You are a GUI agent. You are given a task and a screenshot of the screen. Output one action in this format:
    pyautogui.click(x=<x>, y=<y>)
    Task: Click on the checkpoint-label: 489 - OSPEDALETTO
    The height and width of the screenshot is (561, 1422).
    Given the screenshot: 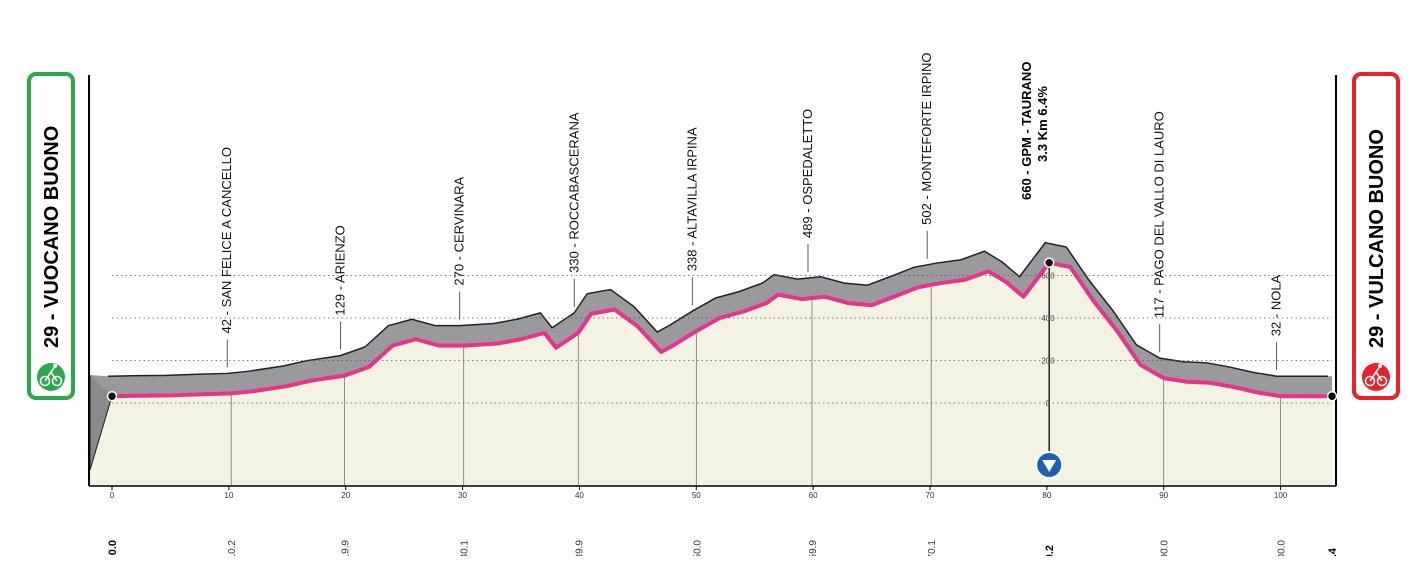 What is the action you would take?
    pyautogui.click(x=807, y=173)
    